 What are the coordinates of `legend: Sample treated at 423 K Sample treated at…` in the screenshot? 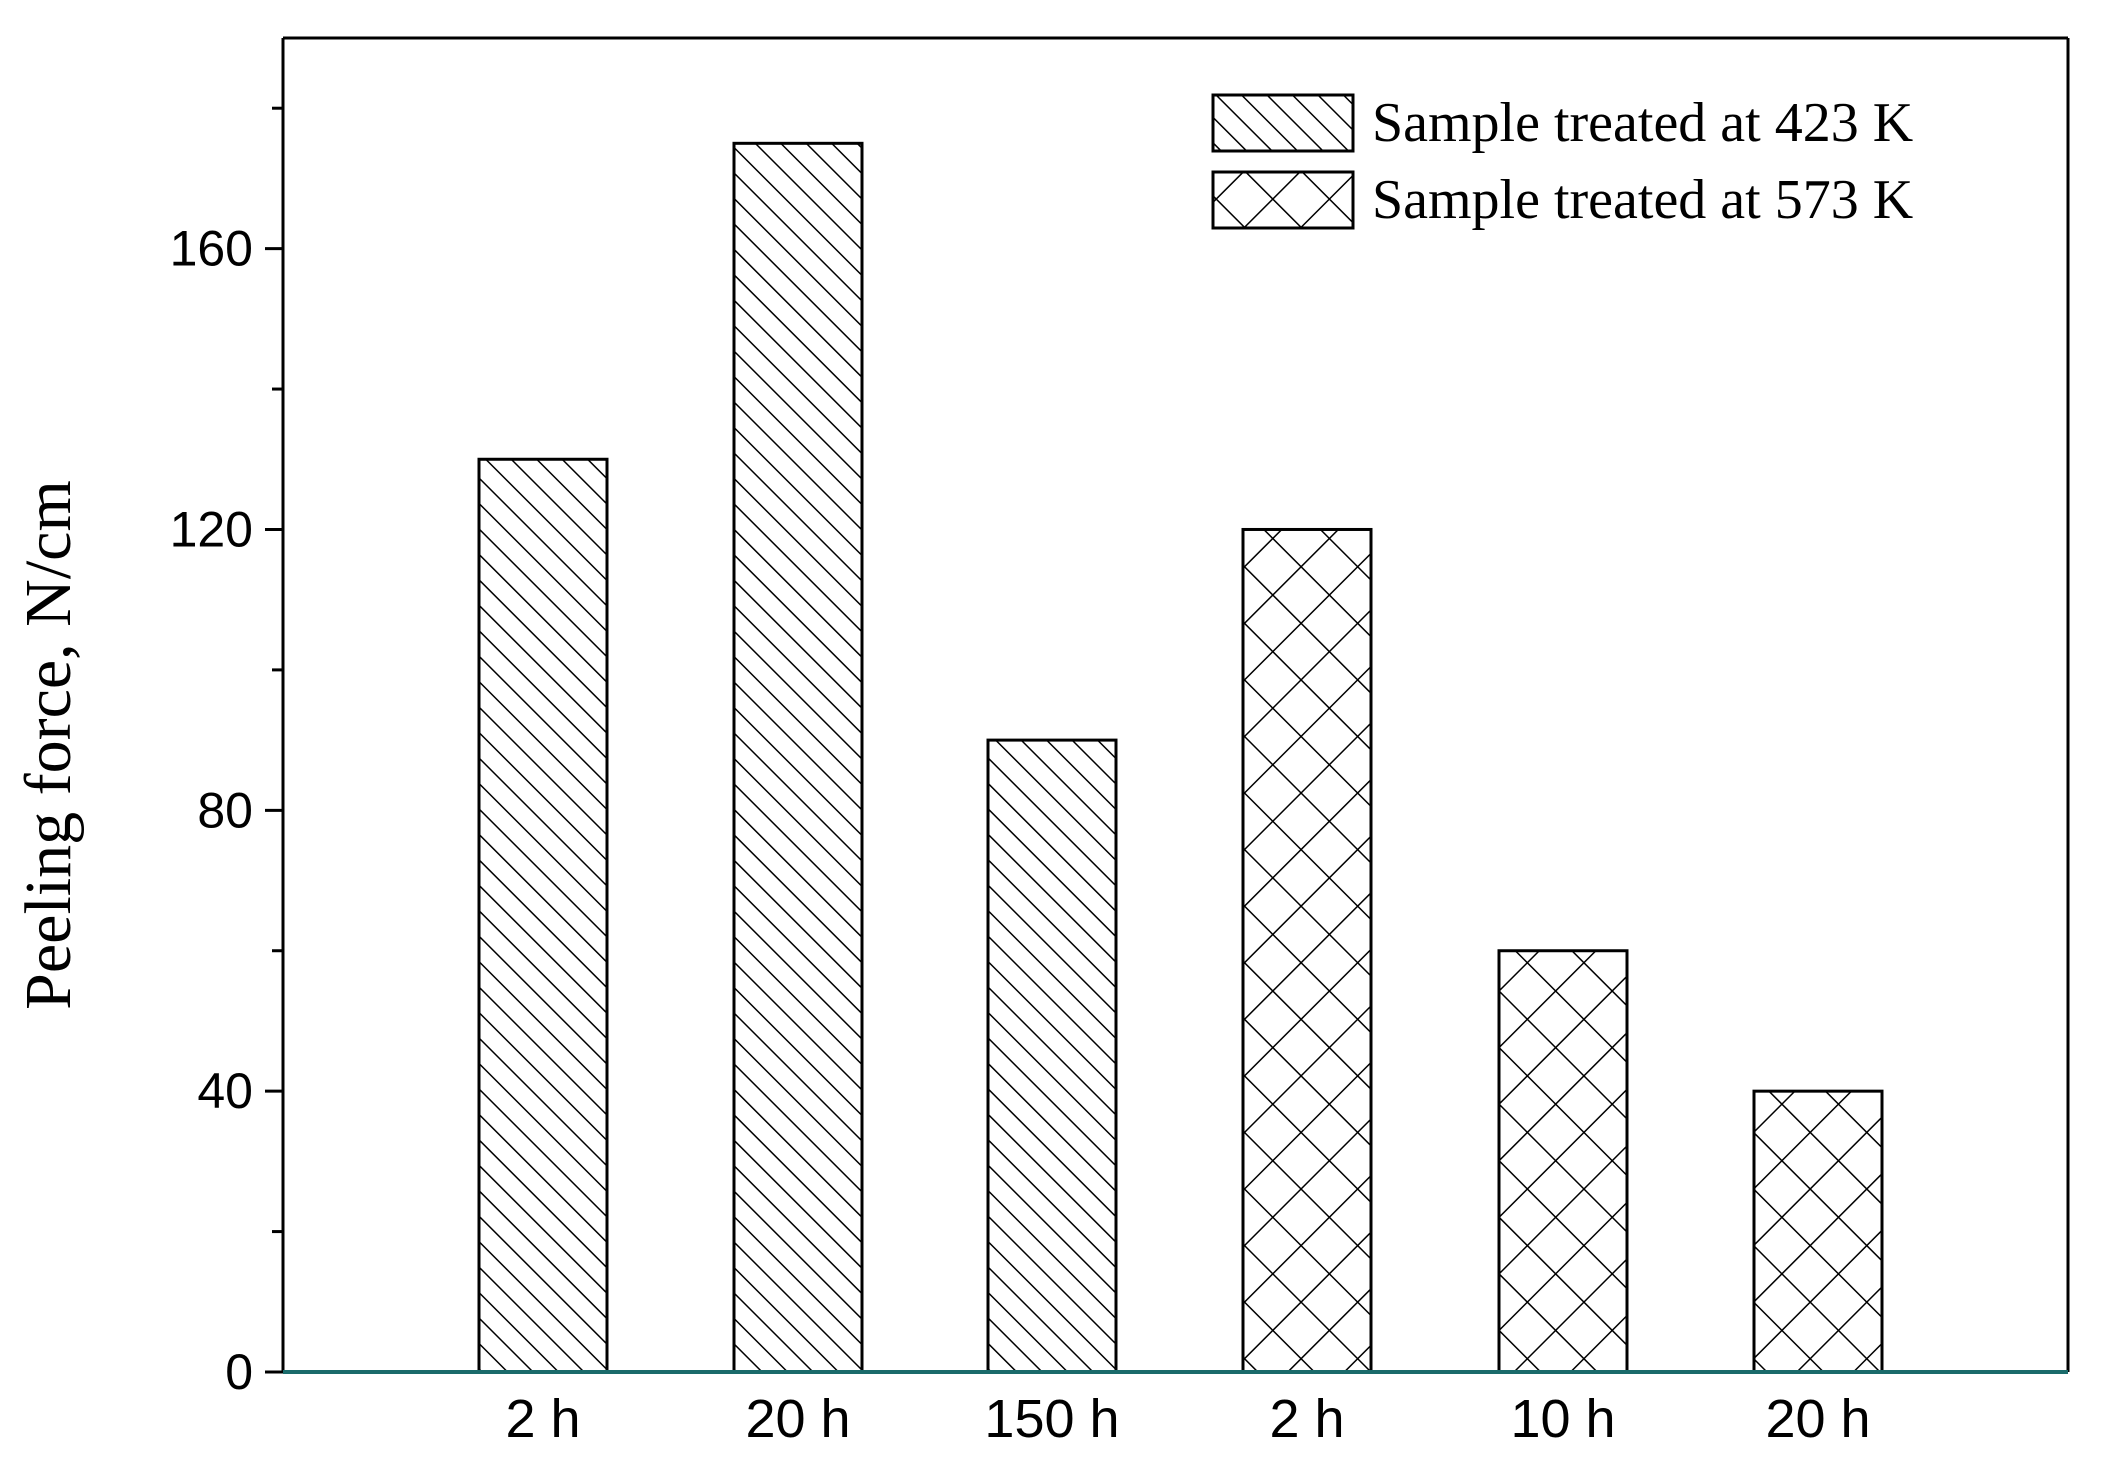 It's located at (1562, 161).